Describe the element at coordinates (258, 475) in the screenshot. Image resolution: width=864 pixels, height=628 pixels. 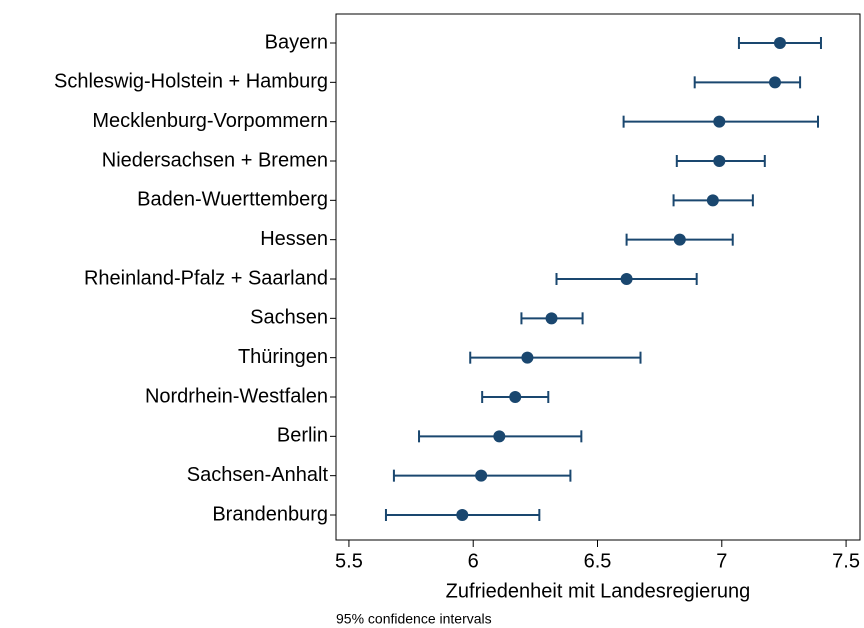
I see `y-tick-label: Sachsen-Anhalt` at that location.